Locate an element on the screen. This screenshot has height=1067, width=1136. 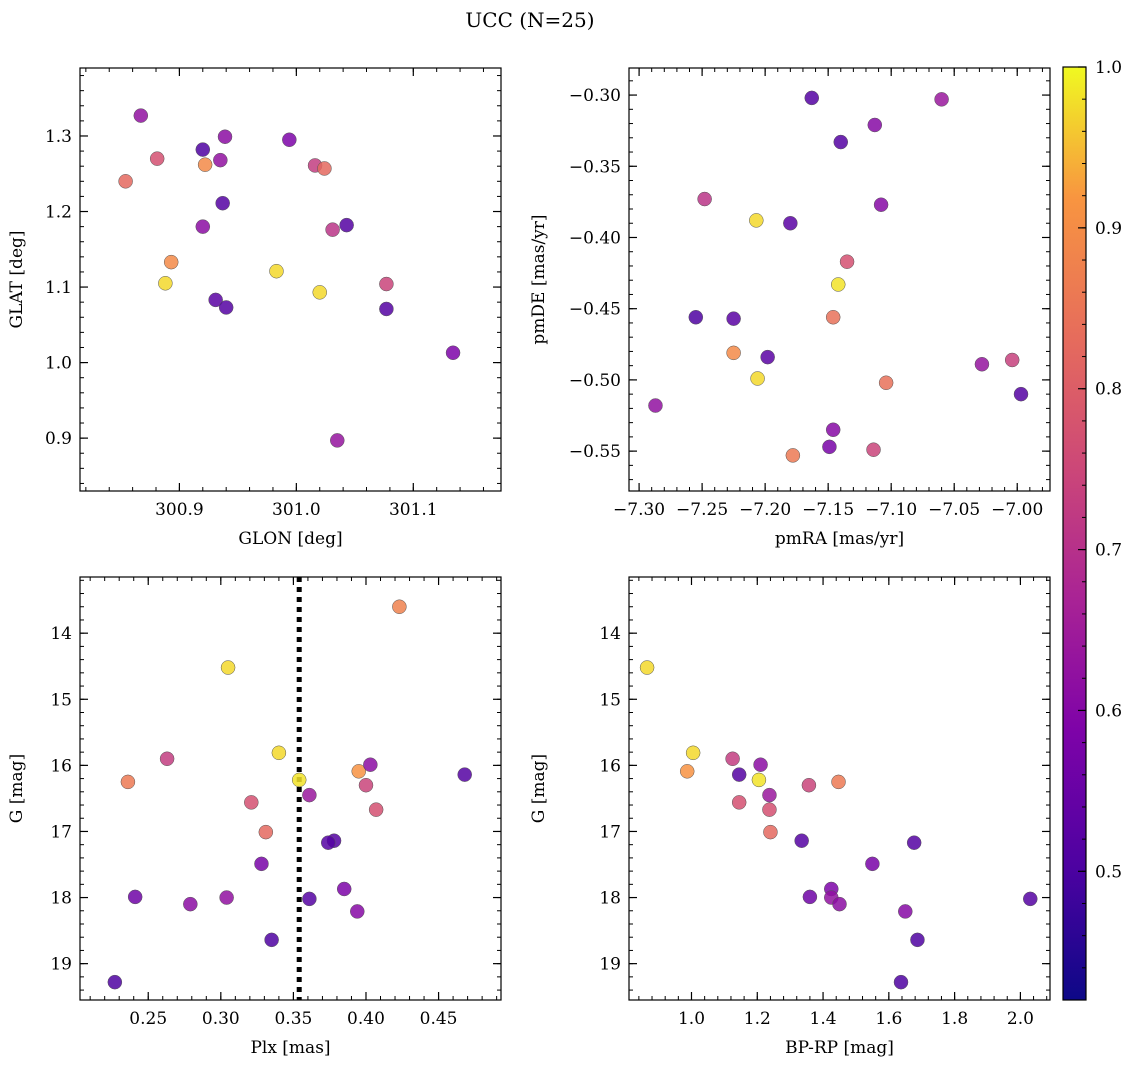
colorbar-frame is located at coordinates (1074, 533).